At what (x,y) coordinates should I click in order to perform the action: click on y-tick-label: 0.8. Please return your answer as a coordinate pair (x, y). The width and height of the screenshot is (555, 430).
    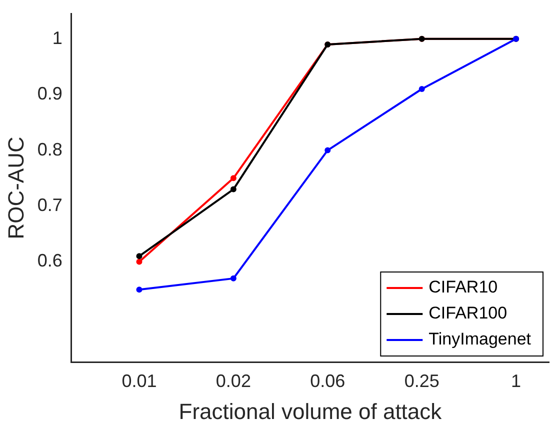
    Looking at the image, I should click on (49, 149).